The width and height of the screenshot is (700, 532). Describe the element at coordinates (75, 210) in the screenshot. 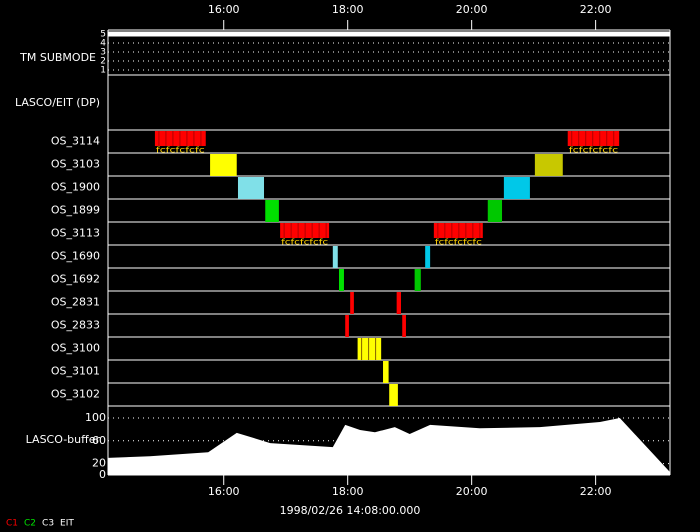

I see `row-label: OS_1899` at that location.